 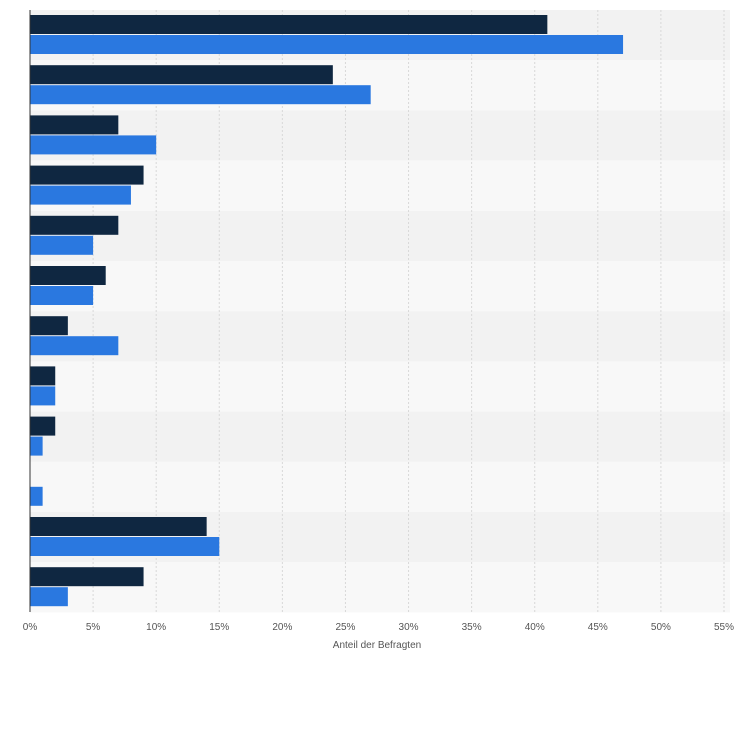 What do you see at coordinates (30, 627) in the screenshot?
I see `x-tick-label: 0%` at bounding box center [30, 627].